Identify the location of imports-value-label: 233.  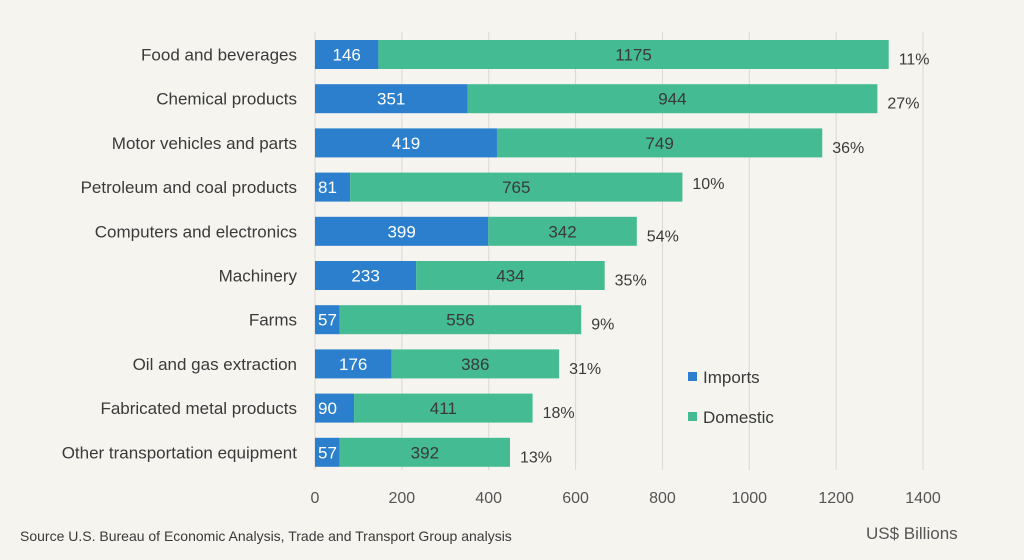
(365, 276).